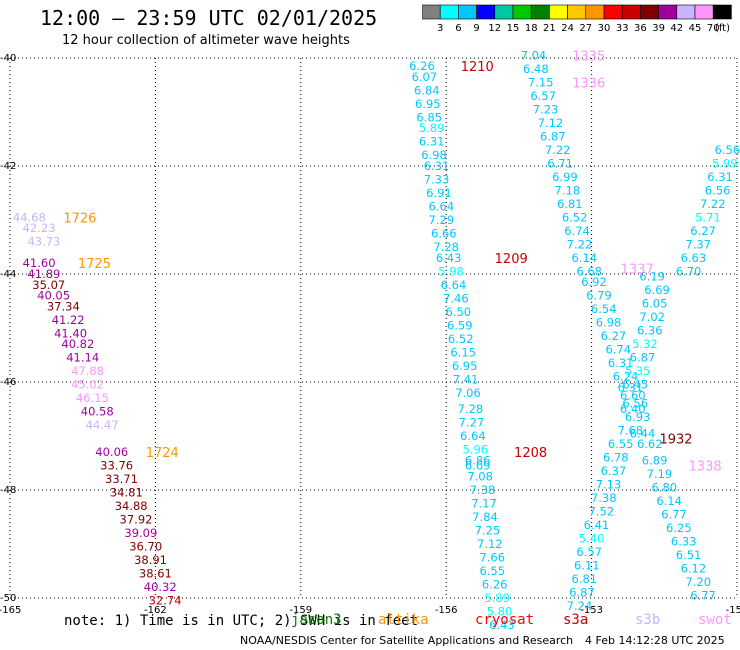 This screenshot has width=740, height=650. Describe the element at coordinates (53, 296) in the screenshot. I see `wave-height-value: 40.05` at that location.